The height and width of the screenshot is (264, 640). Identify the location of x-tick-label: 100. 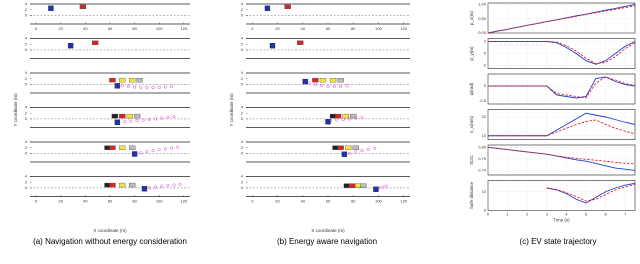
(159, 201).